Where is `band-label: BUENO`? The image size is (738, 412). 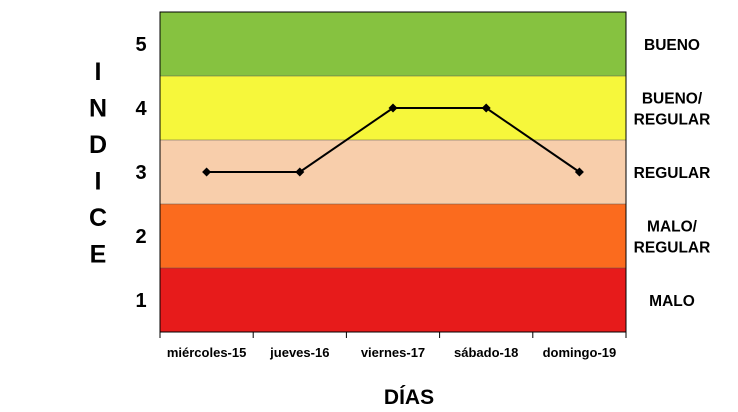
band-label: BUENO is located at coordinates (672, 45).